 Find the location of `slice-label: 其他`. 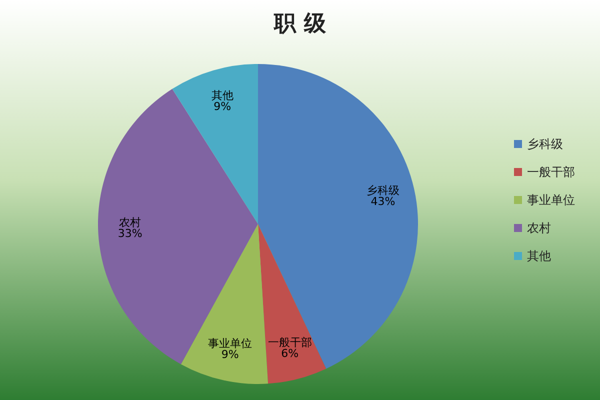

slice-label: 其他 is located at coordinates (222, 95).